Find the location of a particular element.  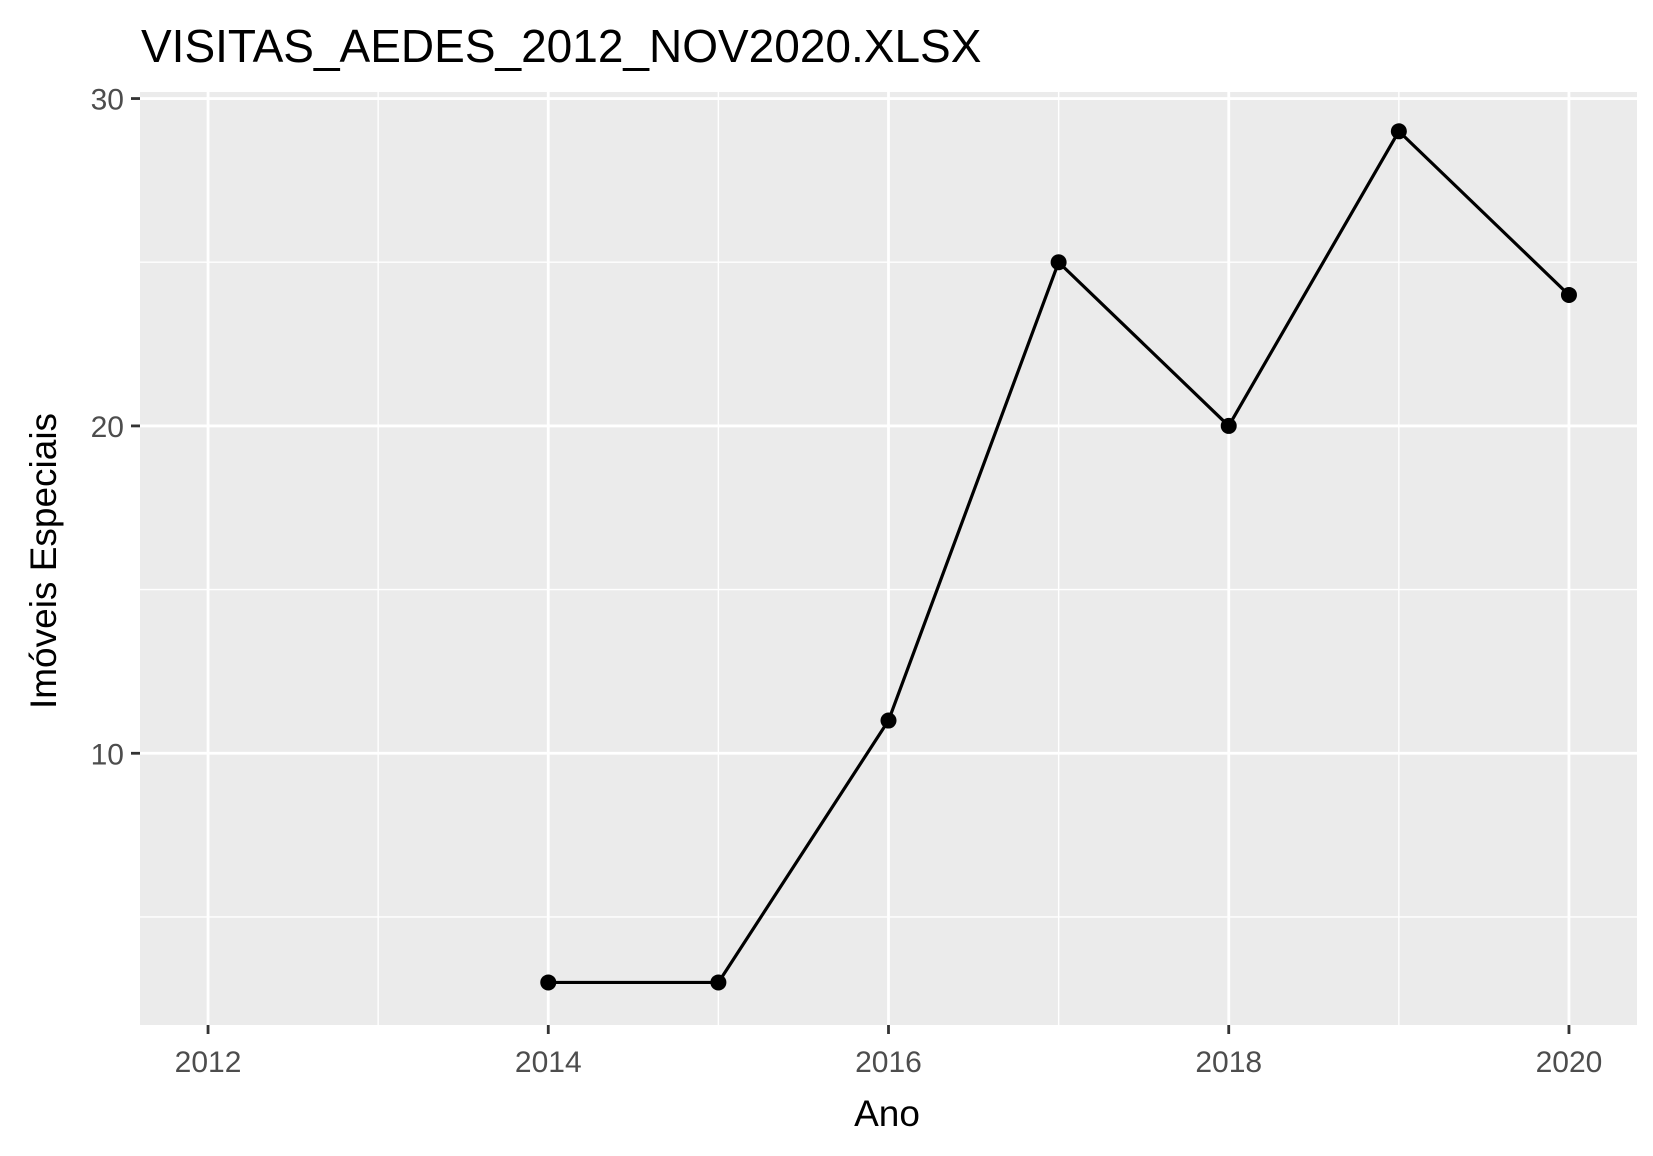

x-tick-label: 2012 is located at coordinates (208, 1062).